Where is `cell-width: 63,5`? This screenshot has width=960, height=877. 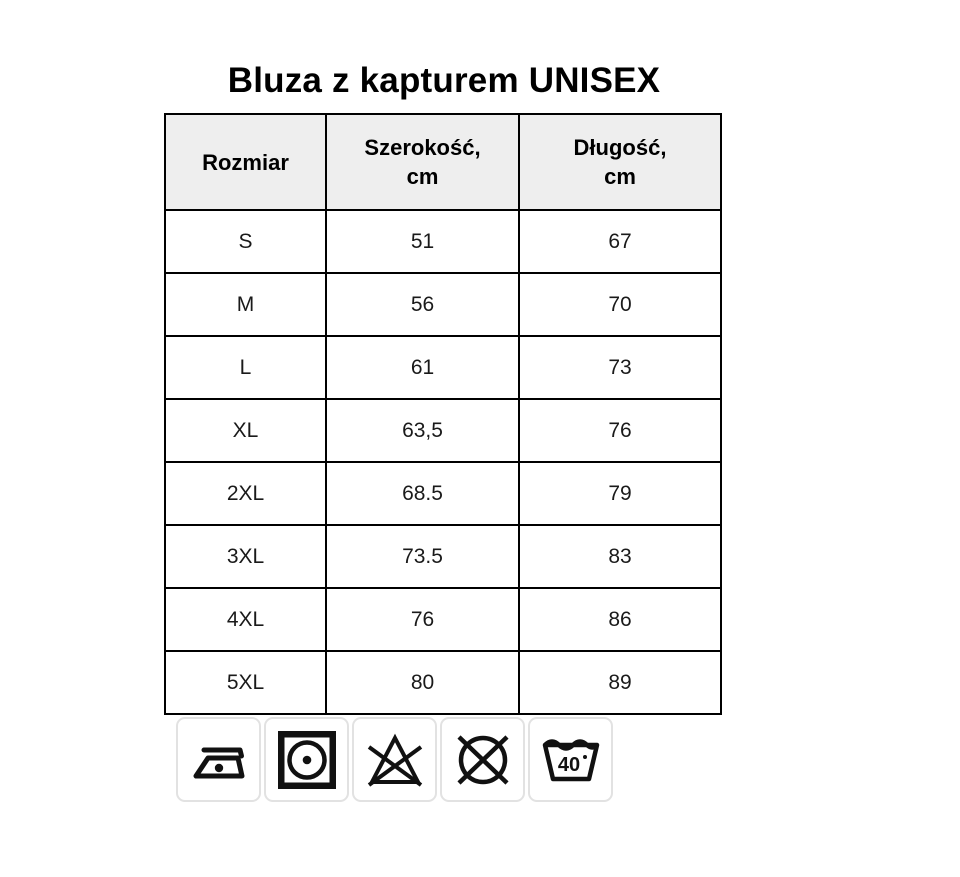 cell-width: 63,5 is located at coordinates (422, 430).